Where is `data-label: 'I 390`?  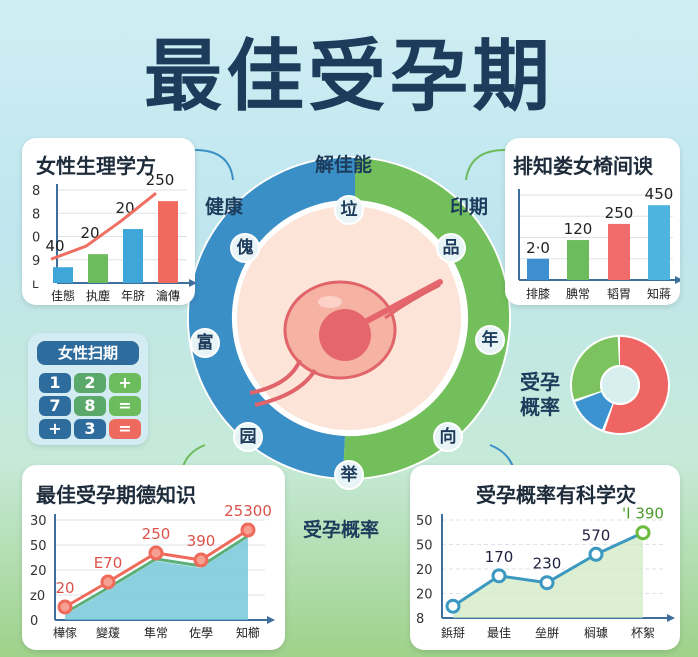 data-label: 'I 390 is located at coordinates (643, 514).